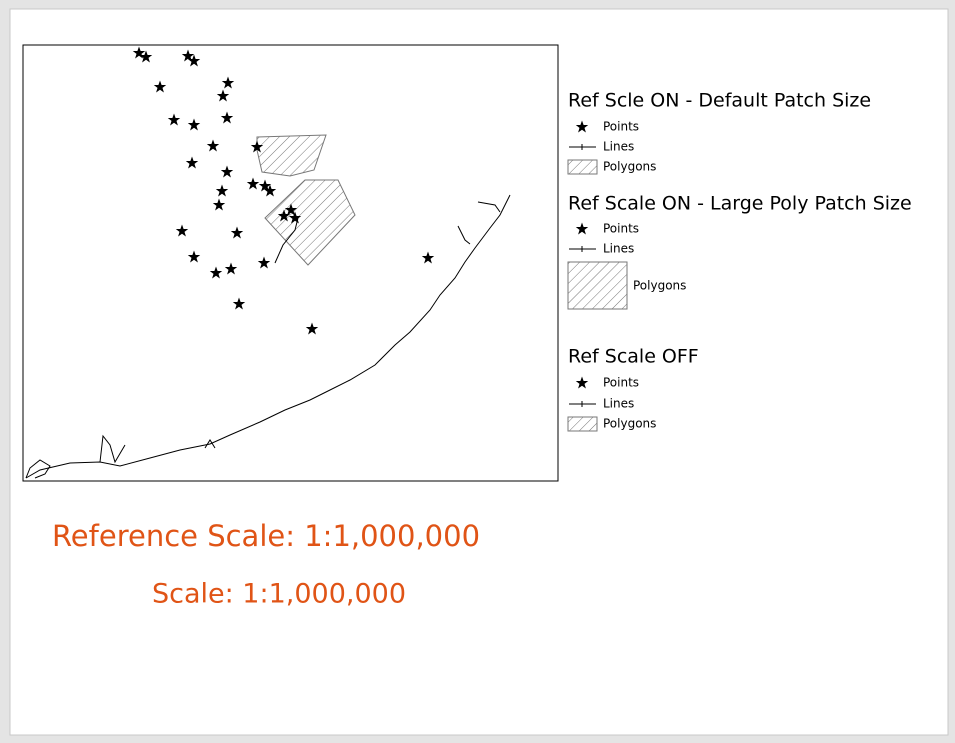 The height and width of the screenshot is (743, 955). Describe the element at coordinates (740, 204) in the screenshot. I see `legend-group-title: Ref Scale ON - Large Poly Patch Size` at that location.